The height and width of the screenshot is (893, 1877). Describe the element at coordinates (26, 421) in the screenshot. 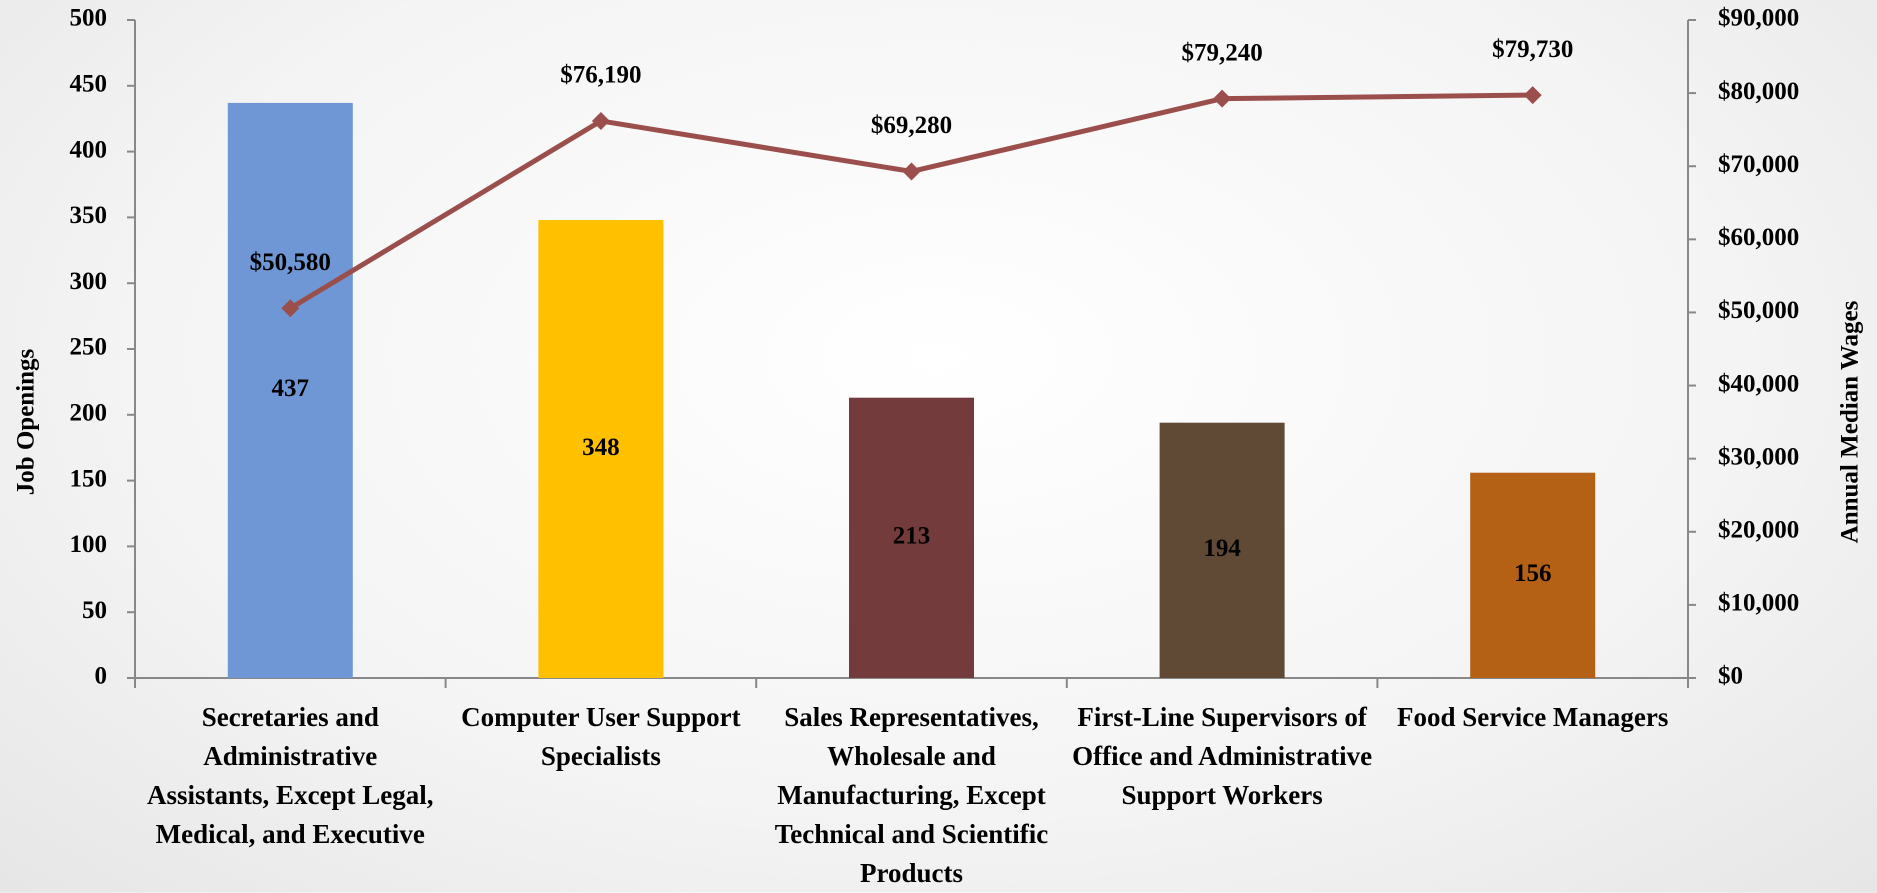

I see `y-axis-title: Job Openings` at that location.